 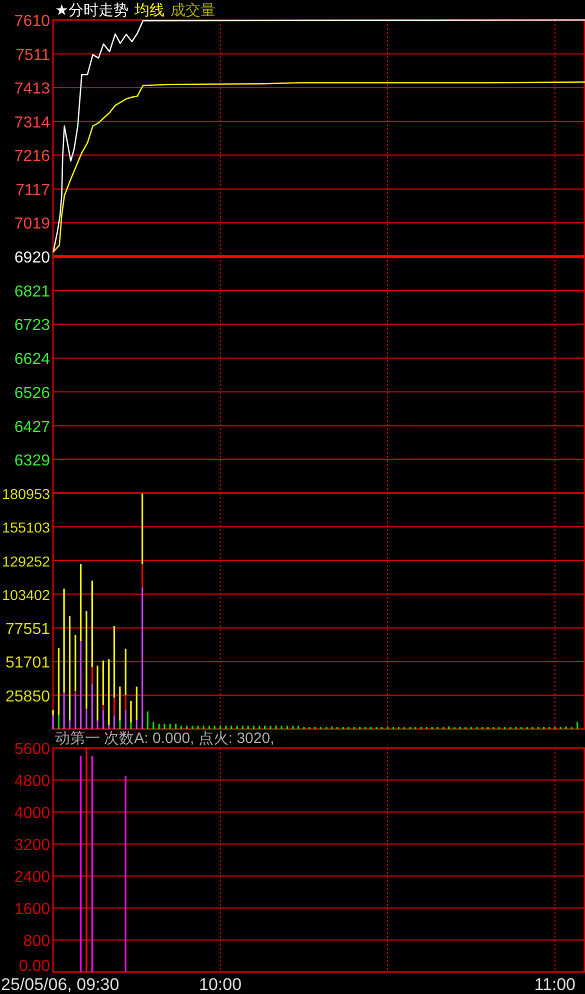 What do you see at coordinates (164, 738) in the screenshot?
I see `chart-title: 动第一 次数A: 0.000, 点火: 3020,` at bounding box center [164, 738].